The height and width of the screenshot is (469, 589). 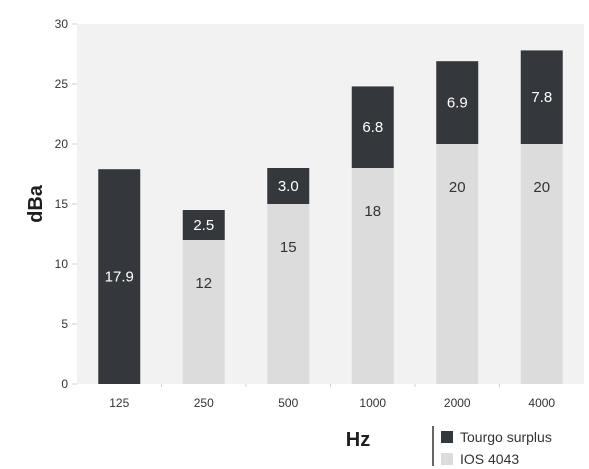 What do you see at coordinates (457, 403) in the screenshot?
I see `x-tick-label: 2000` at bounding box center [457, 403].